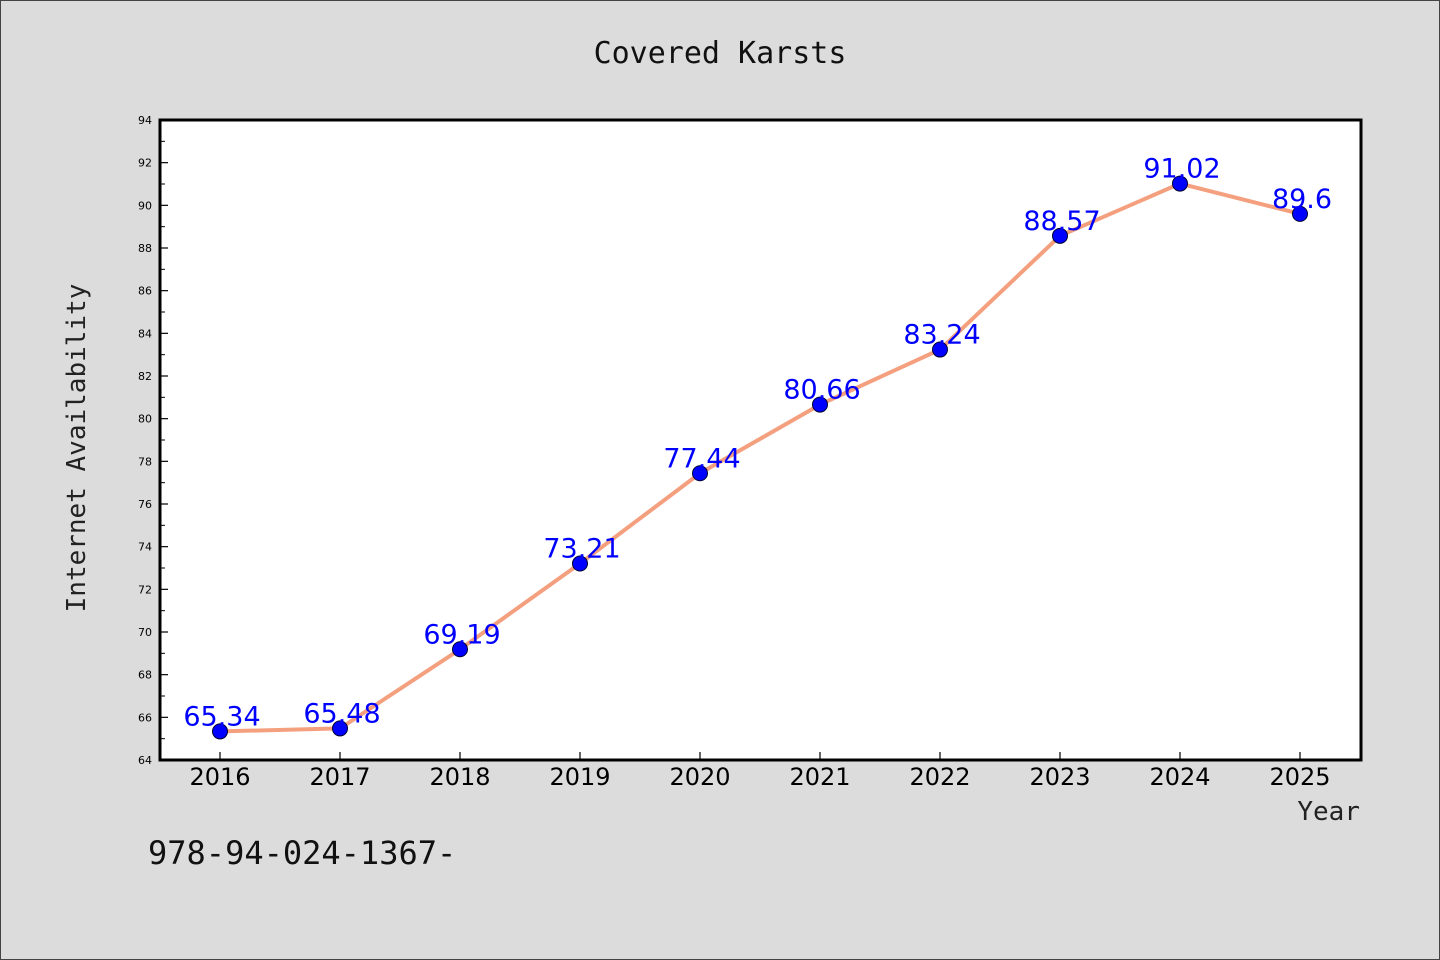  What do you see at coordinates (145, 120) in the screenshot?
I see `y-tick-label: 94` at bounding box center [145, 120].